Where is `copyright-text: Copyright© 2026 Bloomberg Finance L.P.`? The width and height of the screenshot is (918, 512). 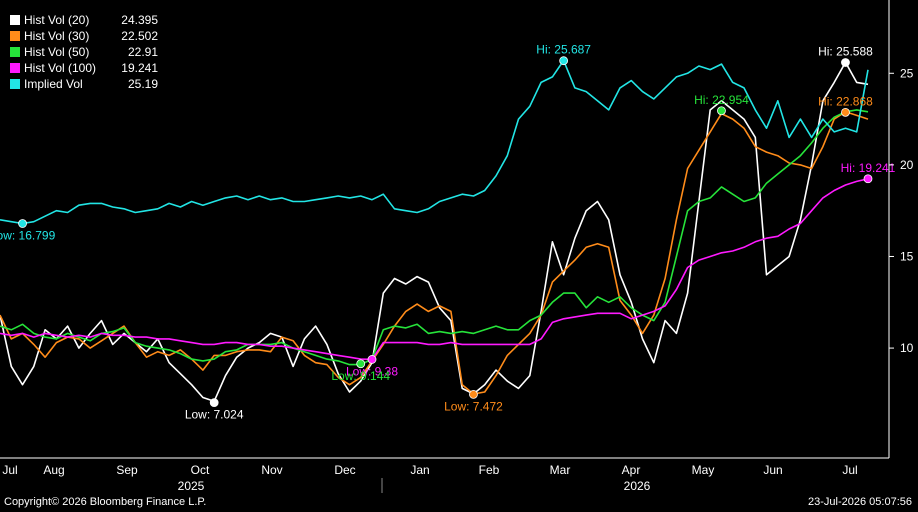 copyright-text: Copyright© 2026 Bloomberg Finance L.P. is located at coordinates (105, 502).